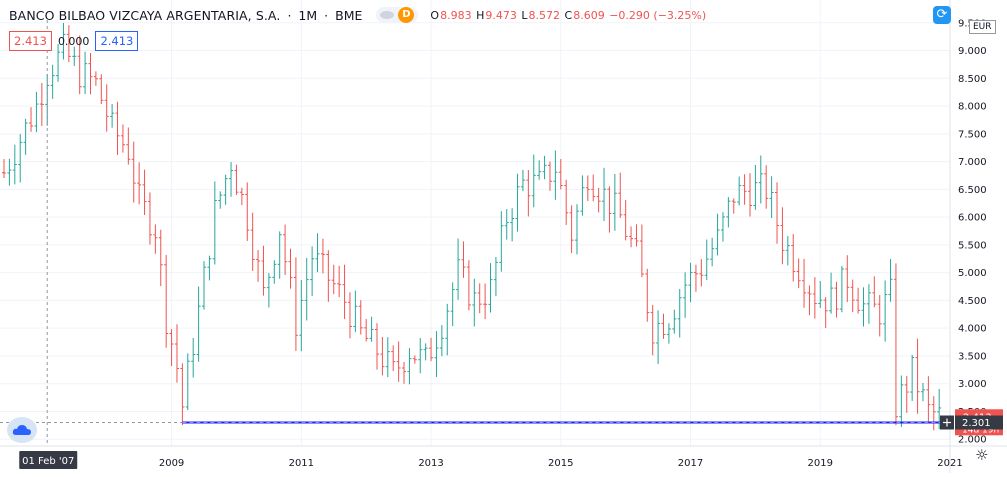  I want to click on crosshair-price-label: 2.301, so click(971, 422).